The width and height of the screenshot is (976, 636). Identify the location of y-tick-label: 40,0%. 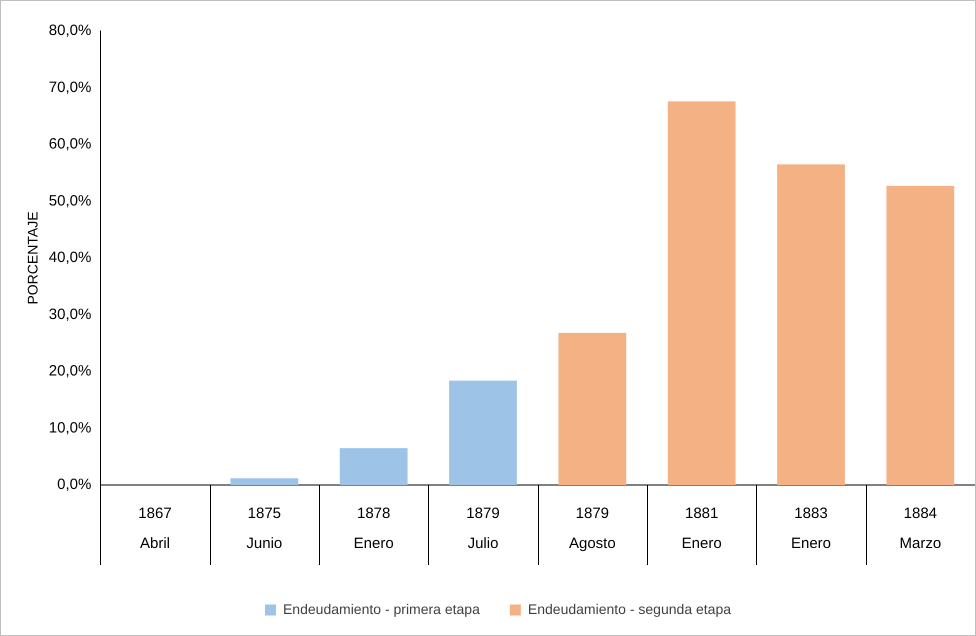
(70, 257).